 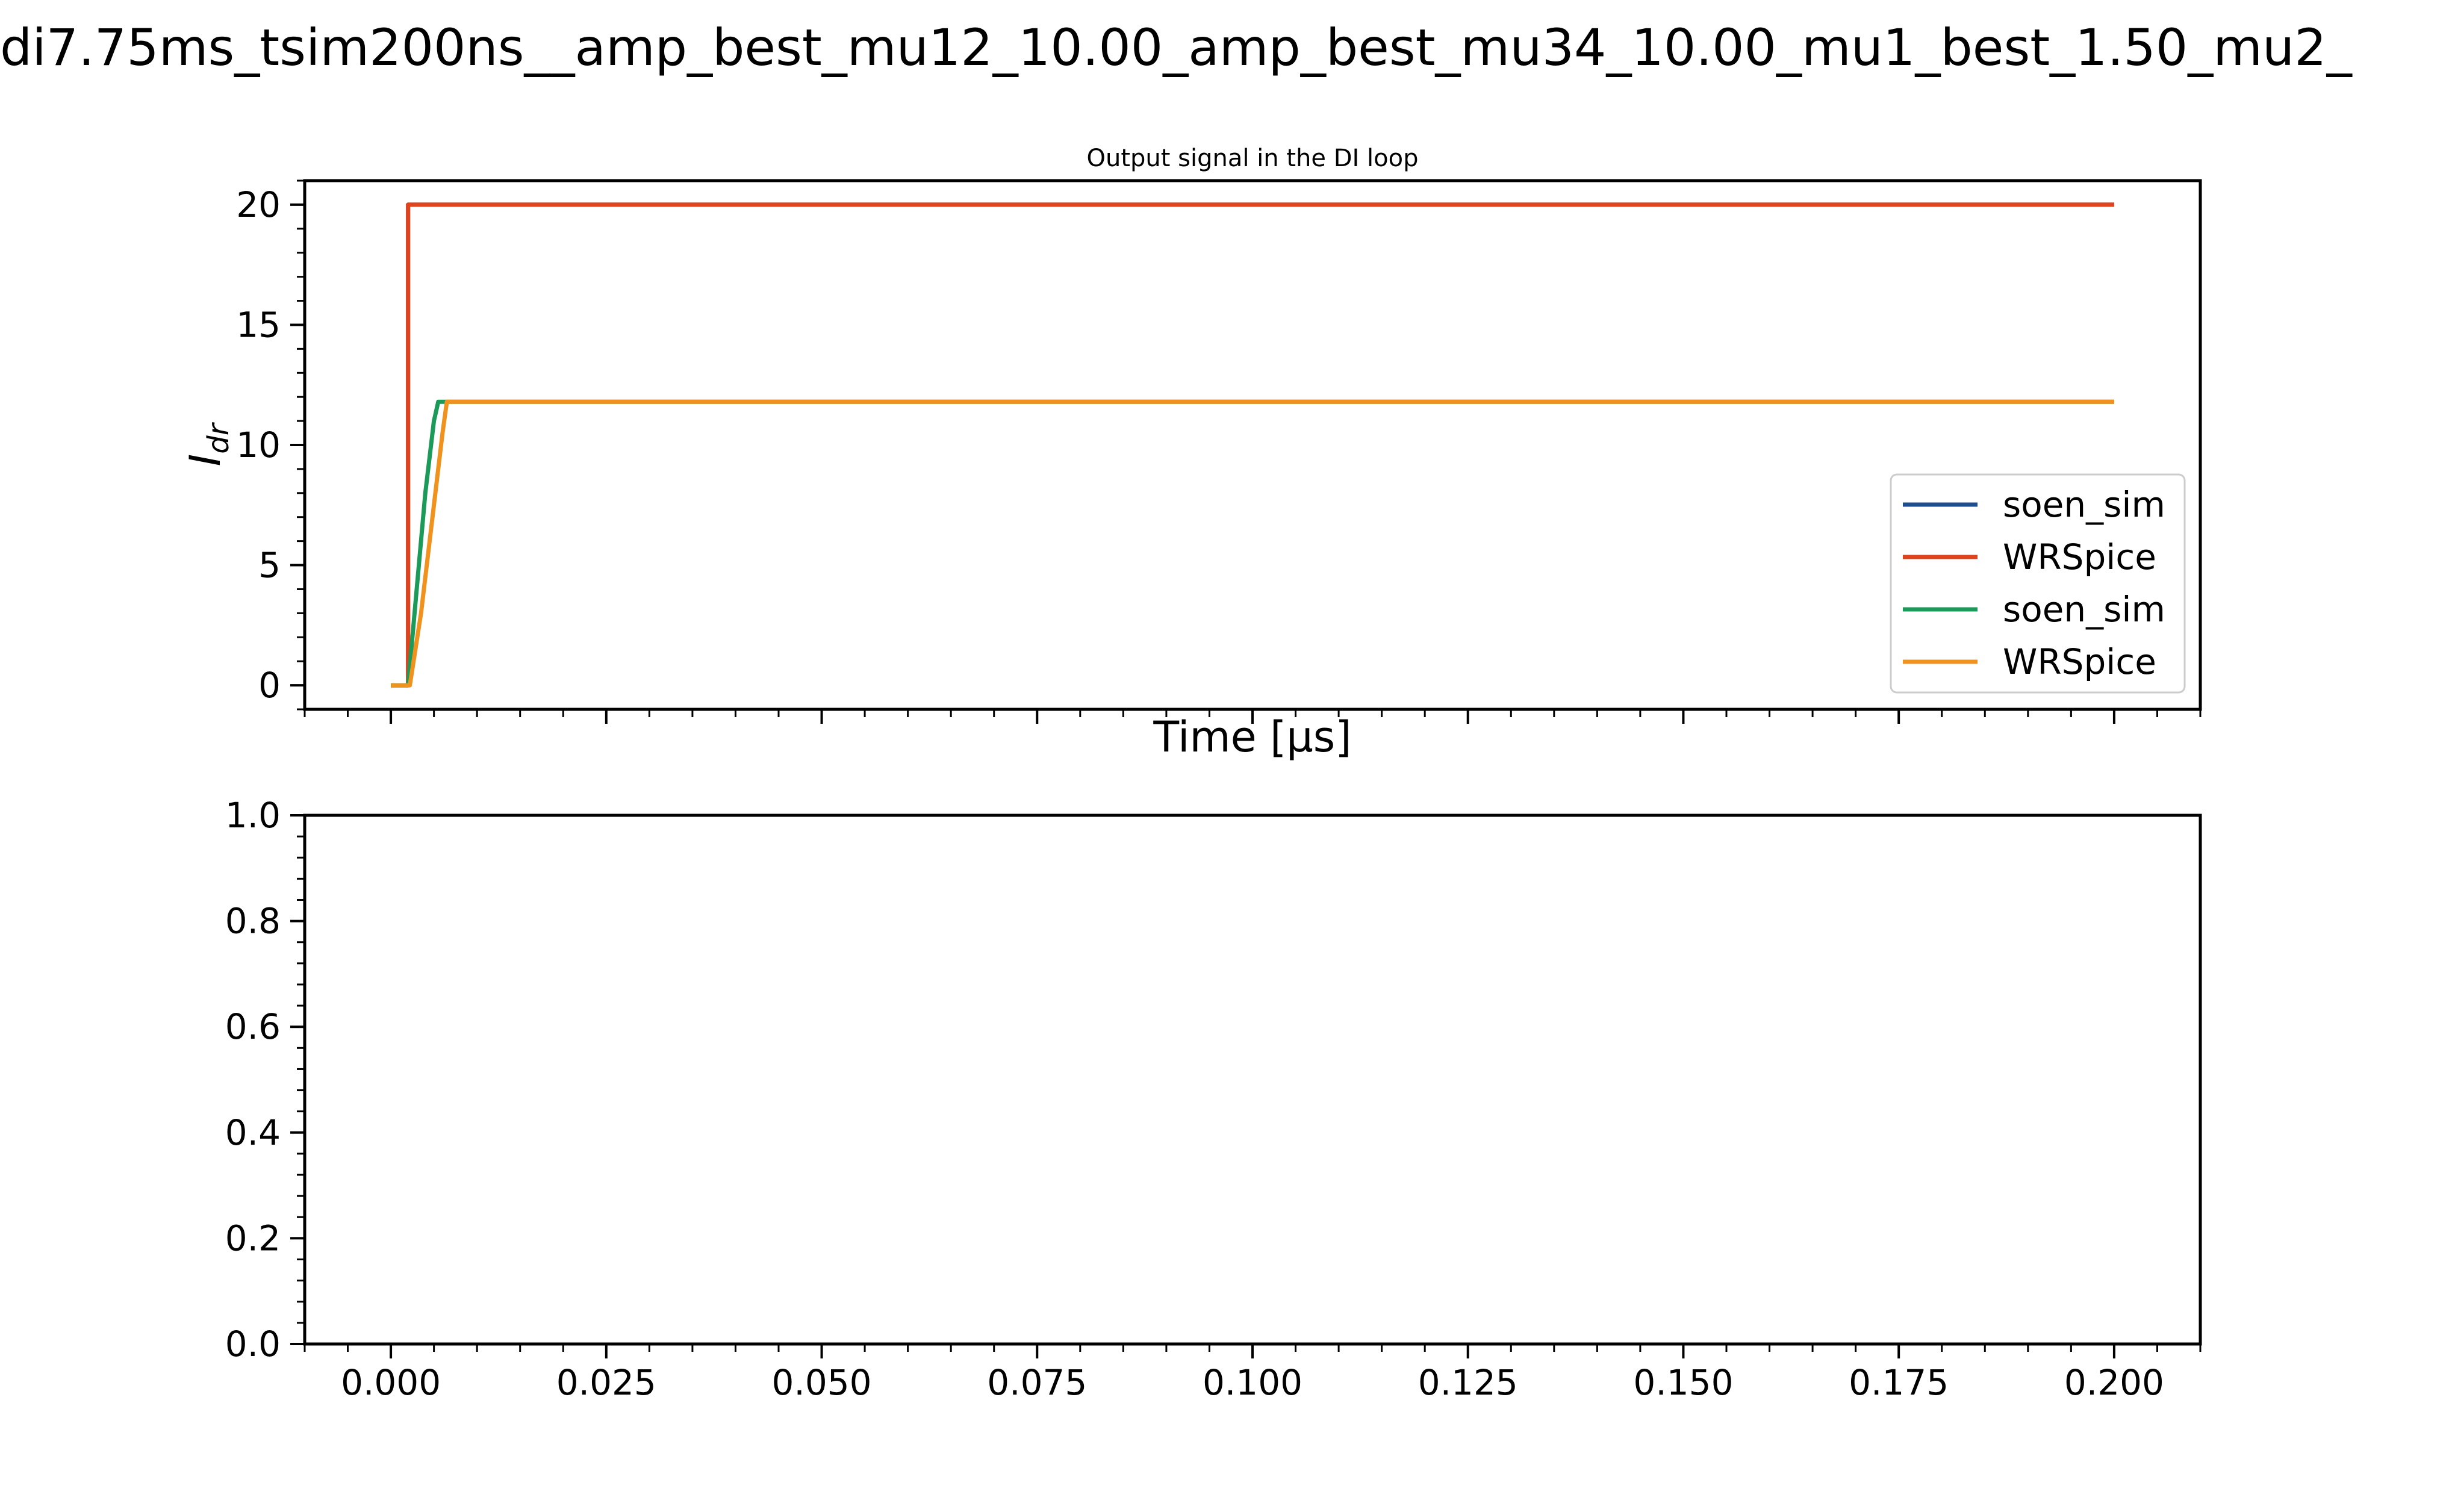 I want to click on y-tick-label: 0, so click(x=269, y=685).